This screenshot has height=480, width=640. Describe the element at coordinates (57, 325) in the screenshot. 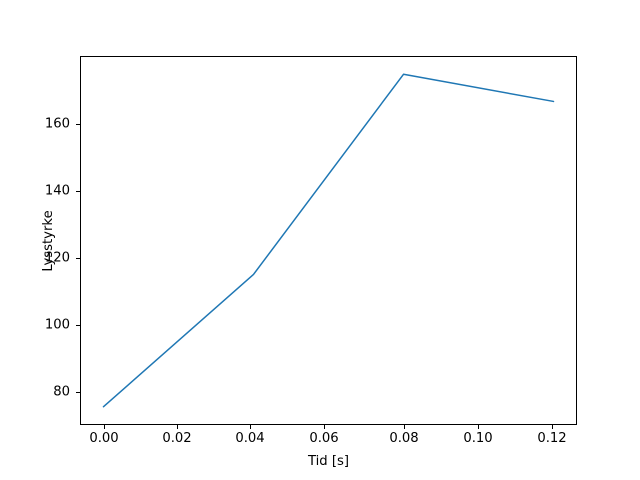

I see `ytick-label-100: 100` at that location.